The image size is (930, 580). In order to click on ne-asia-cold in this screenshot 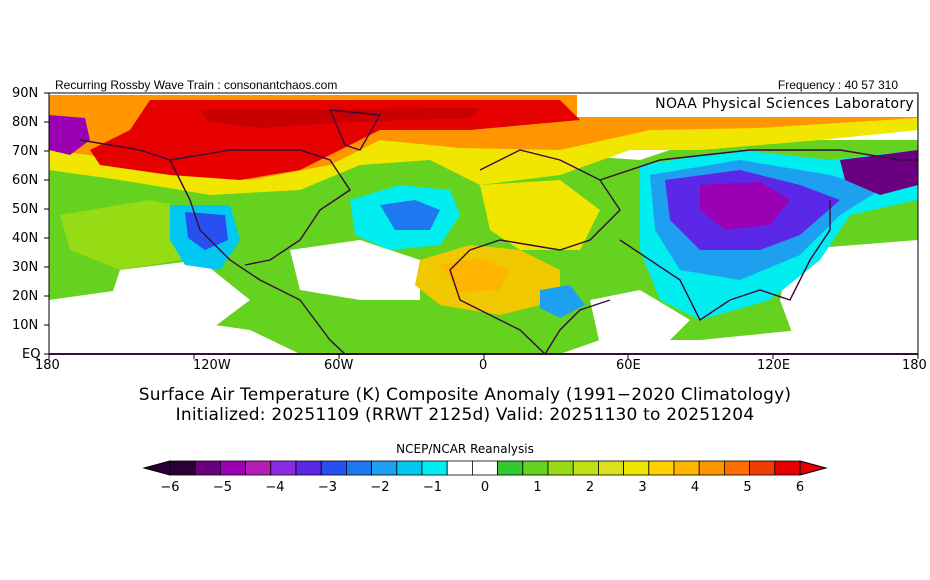, I will do `click(879, 172)`.